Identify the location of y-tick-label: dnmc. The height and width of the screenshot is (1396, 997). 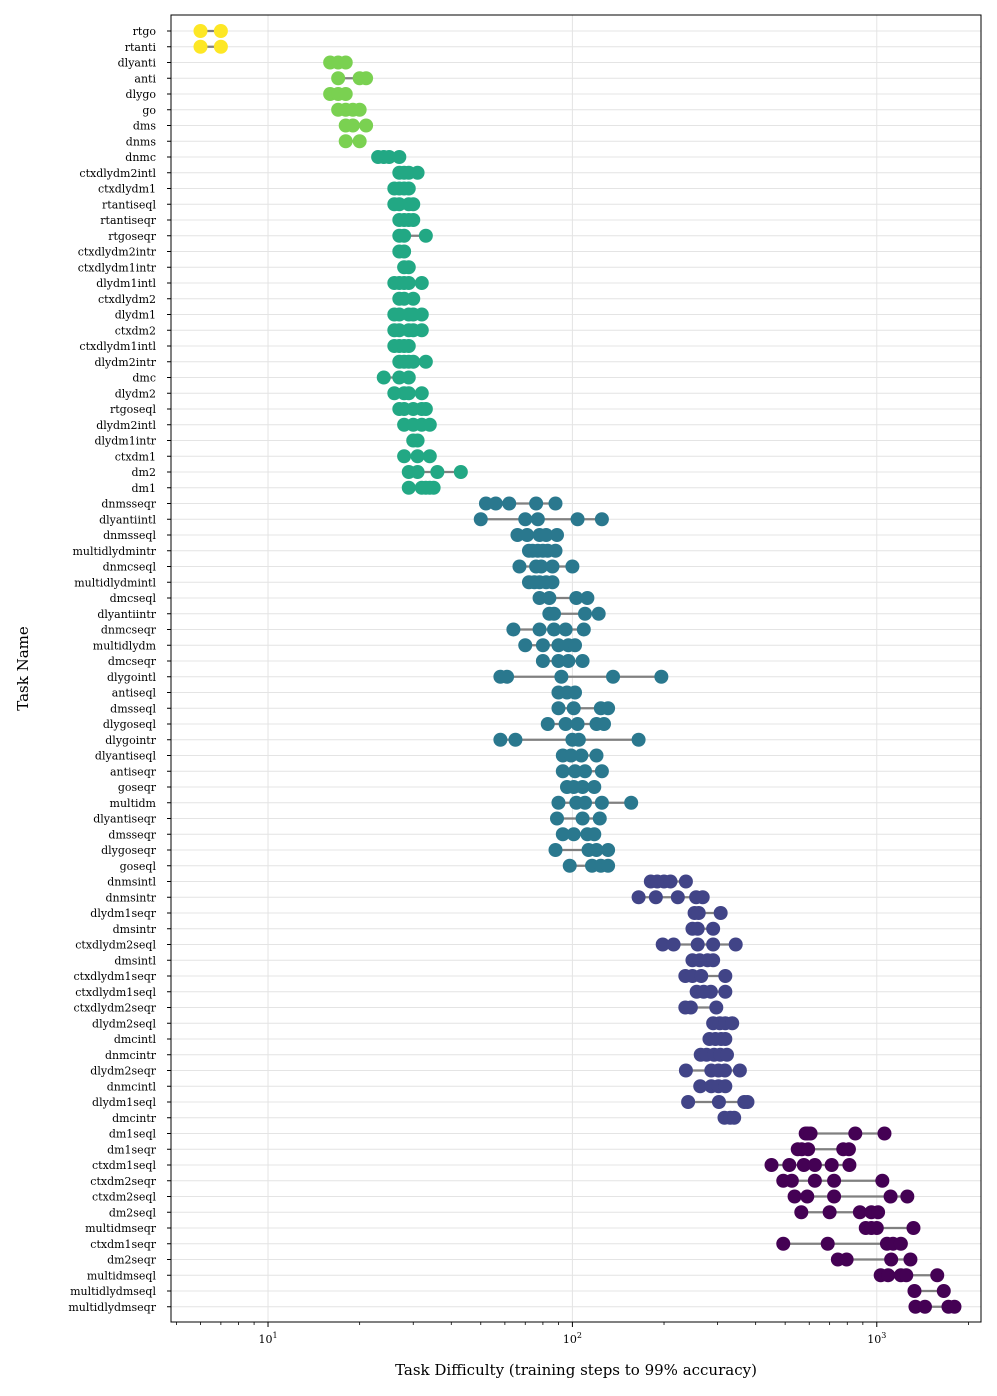
(140, 157).